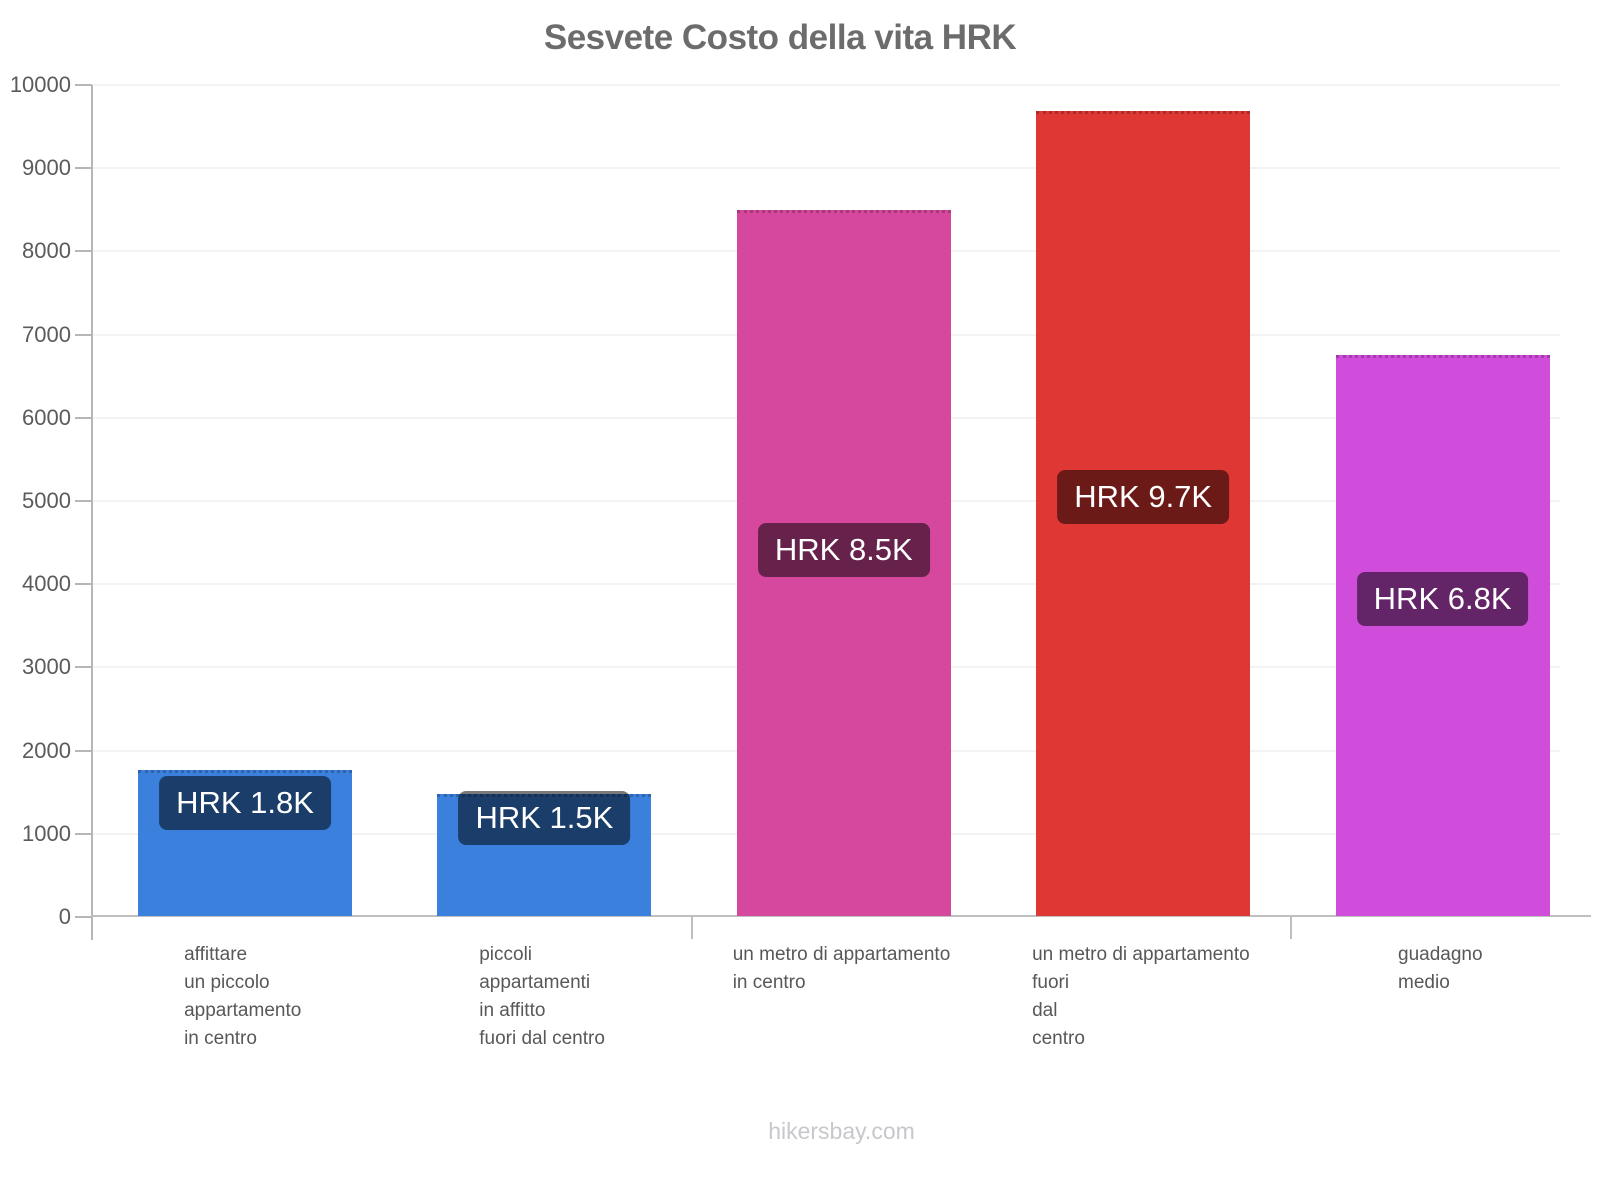 This screenshot has width=1600, height=1200. I want to click on y-axis-tick-label: 2000, so click(46, 750).